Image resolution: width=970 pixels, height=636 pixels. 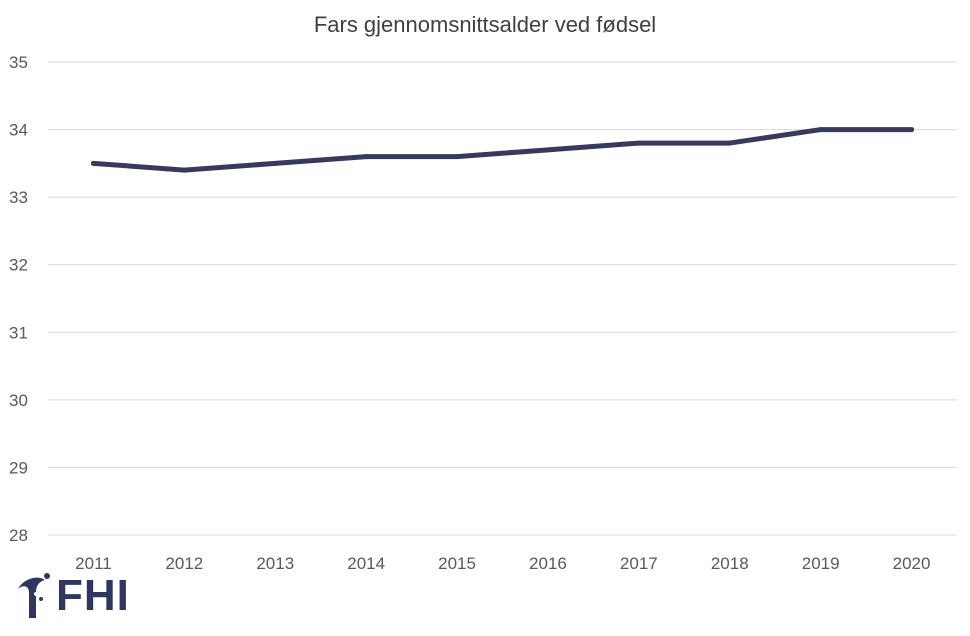 What do you see at coordinates (93, 595) in the screenshot?
I see `logo-text: FHI` at bounding box center [93, 595].